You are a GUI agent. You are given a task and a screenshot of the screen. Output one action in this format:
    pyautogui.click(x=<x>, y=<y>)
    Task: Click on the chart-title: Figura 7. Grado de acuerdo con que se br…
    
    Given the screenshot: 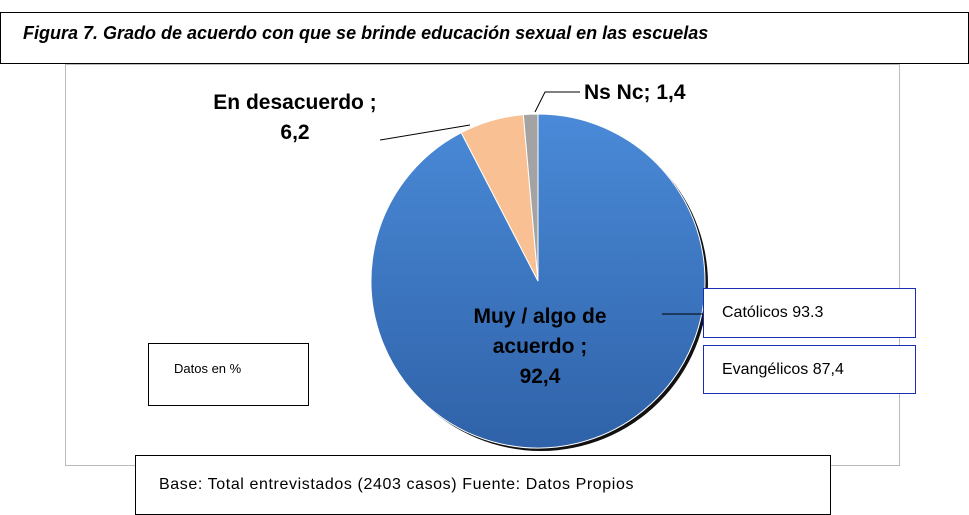 What is the action you would take?
    pyautogui.click(x=484, y=38)
    